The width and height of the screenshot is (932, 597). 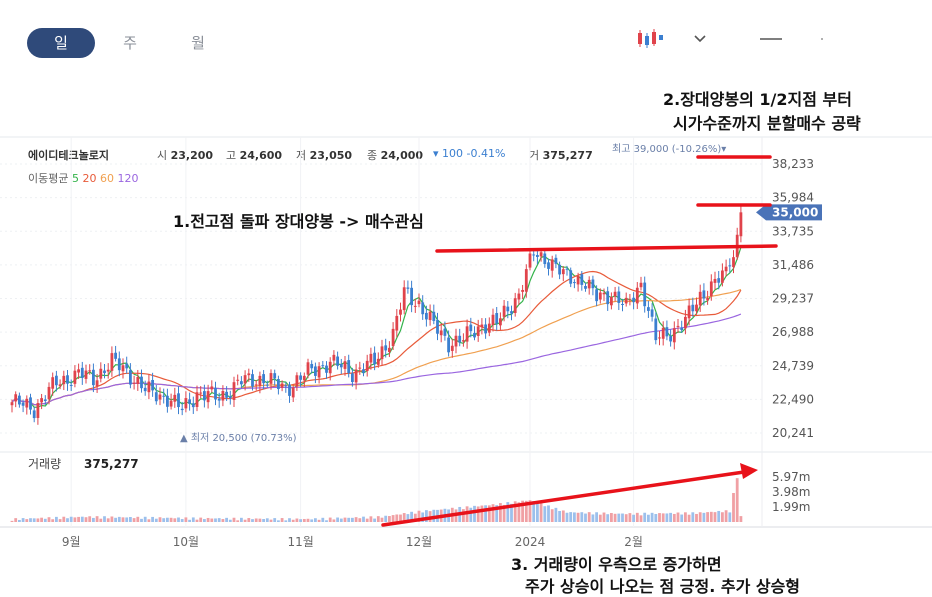 I want to click on ma120-legend: 120, so click(x=128, y=178).